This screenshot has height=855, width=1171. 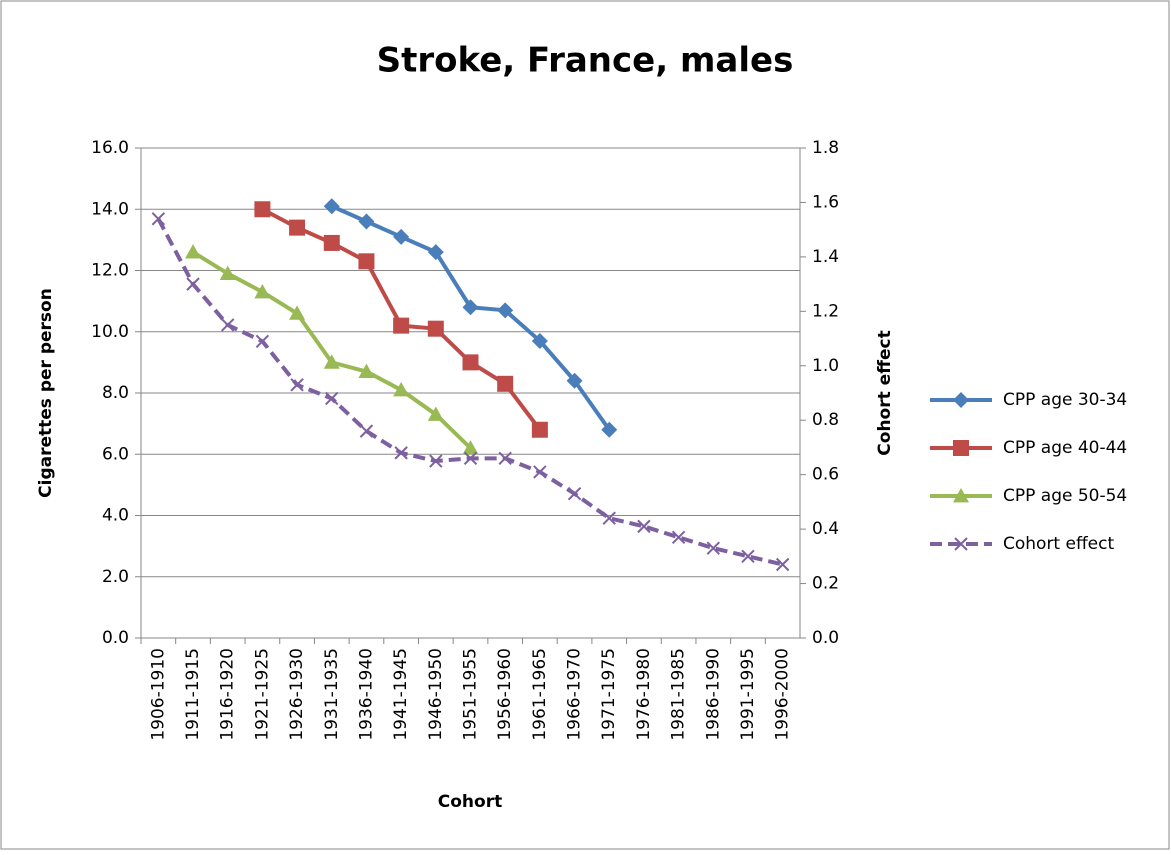 I want to click on x-tick-label: 1996-2000, so click(x=783, y=694).